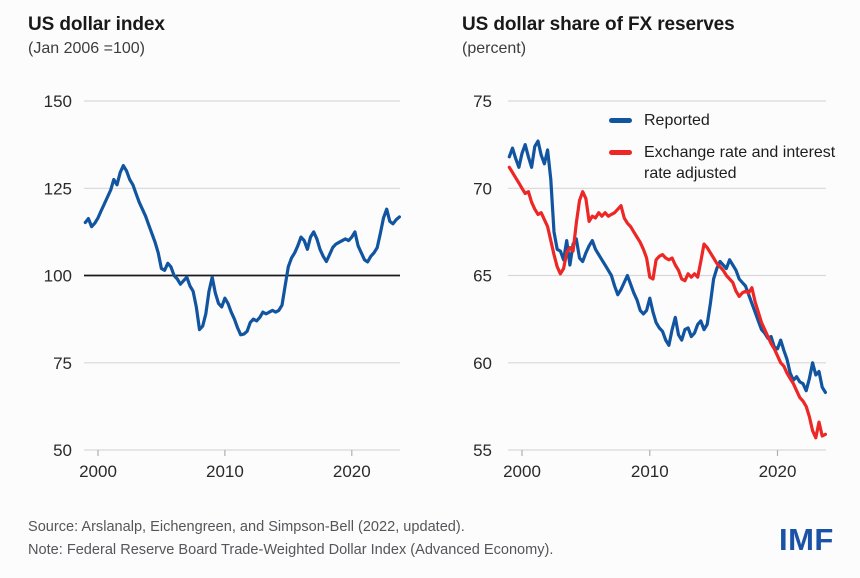  Describe the element at coordinates (806, 539) in the screenshot. I see `imf-logo: IMF` at that location.